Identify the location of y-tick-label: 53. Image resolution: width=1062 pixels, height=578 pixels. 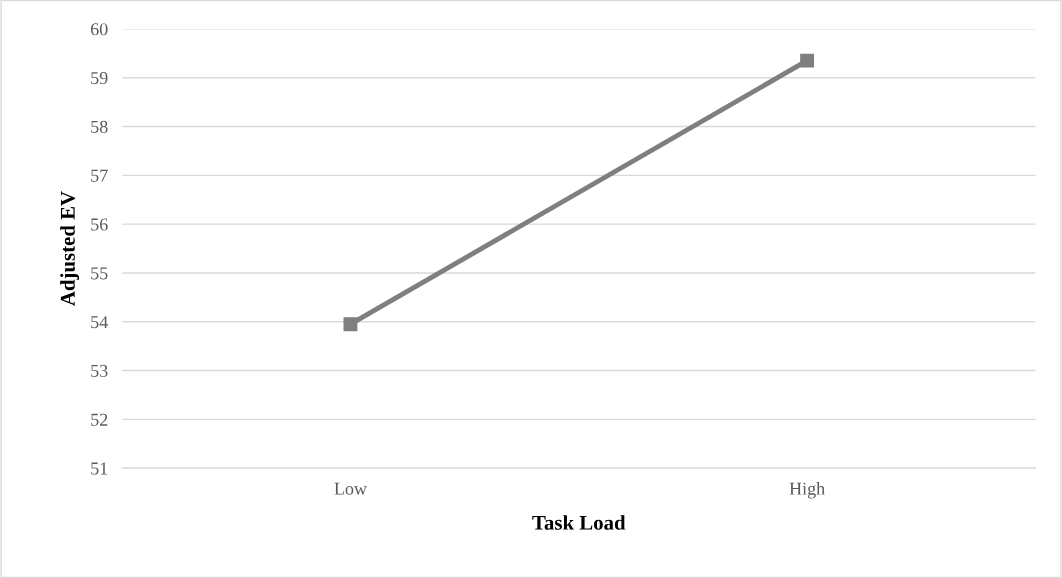
(99, 370).